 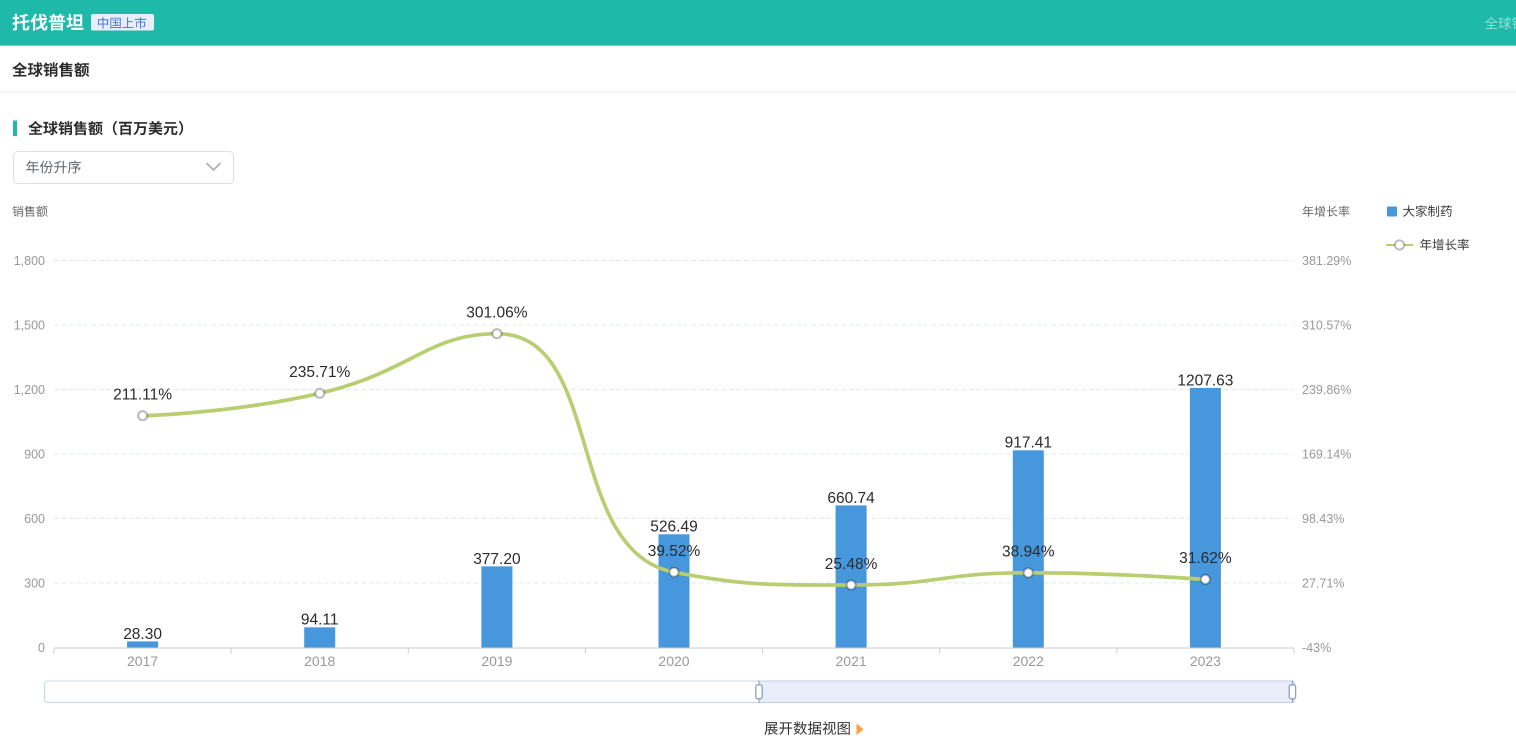 I want to click on svg-text: 211.11%, so click(x=142, y=395).